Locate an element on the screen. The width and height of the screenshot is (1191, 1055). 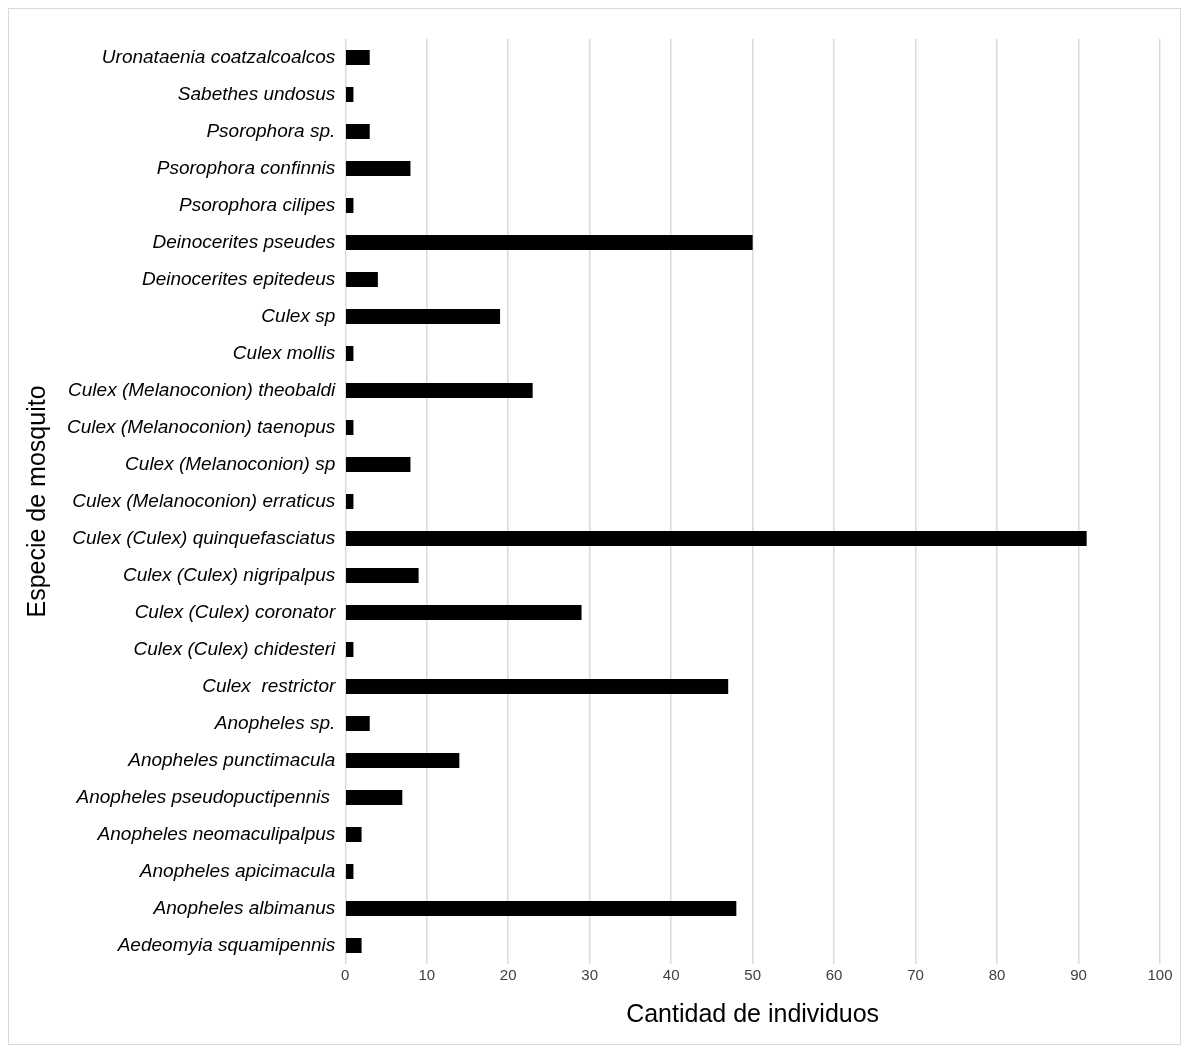
y-tick-label: Culex sp is located at coordinates (298, 315).